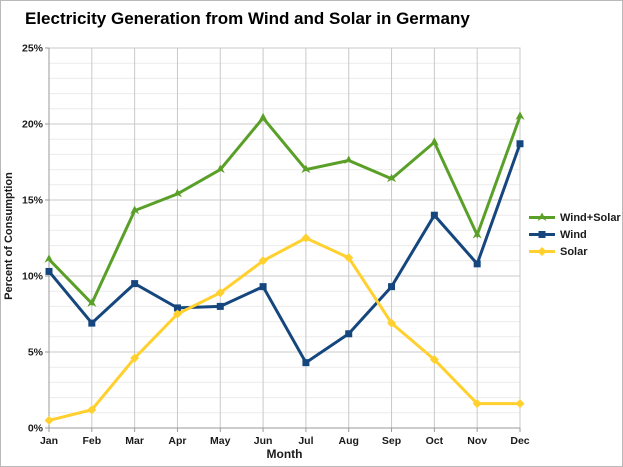 The height and width of the screenshot is (467, 623). What do you see at coordinates (49, 441) in the screenshot?
I see `x-tick-label: Jan` at bounding box center [49, 441].